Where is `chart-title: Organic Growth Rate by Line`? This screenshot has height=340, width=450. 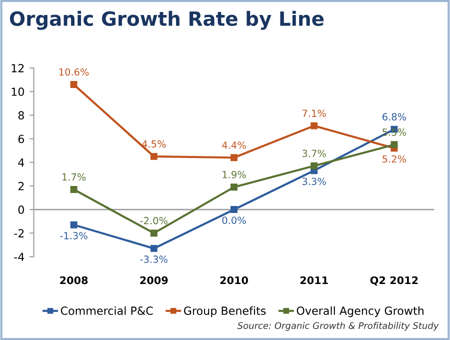 chart-title: Organic Growth Rate by Line is located at coordinates (167, 20).